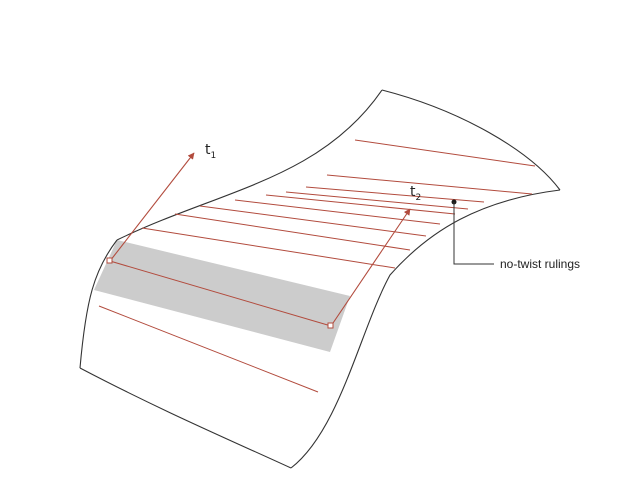 This screenshot has width=633, height=503. What do you see at coordinates (540, 264) in the screenshot?
I see `callout-label: no-twist rulings` at bounding box center [540, 264].